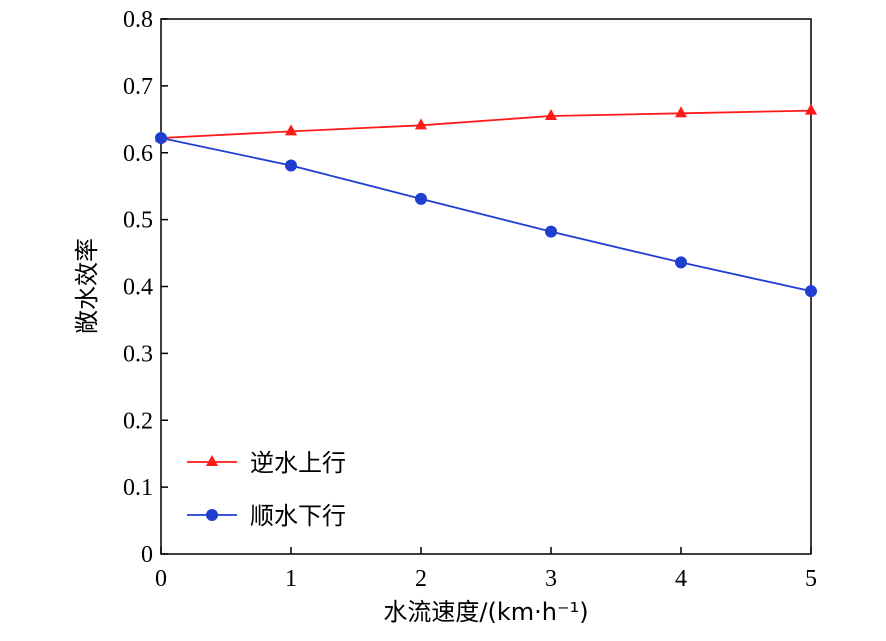 Image resolution: width=886 pixels, height=641 pixels. I want to click on y-tick-label: 0.2, so click(138, 421).